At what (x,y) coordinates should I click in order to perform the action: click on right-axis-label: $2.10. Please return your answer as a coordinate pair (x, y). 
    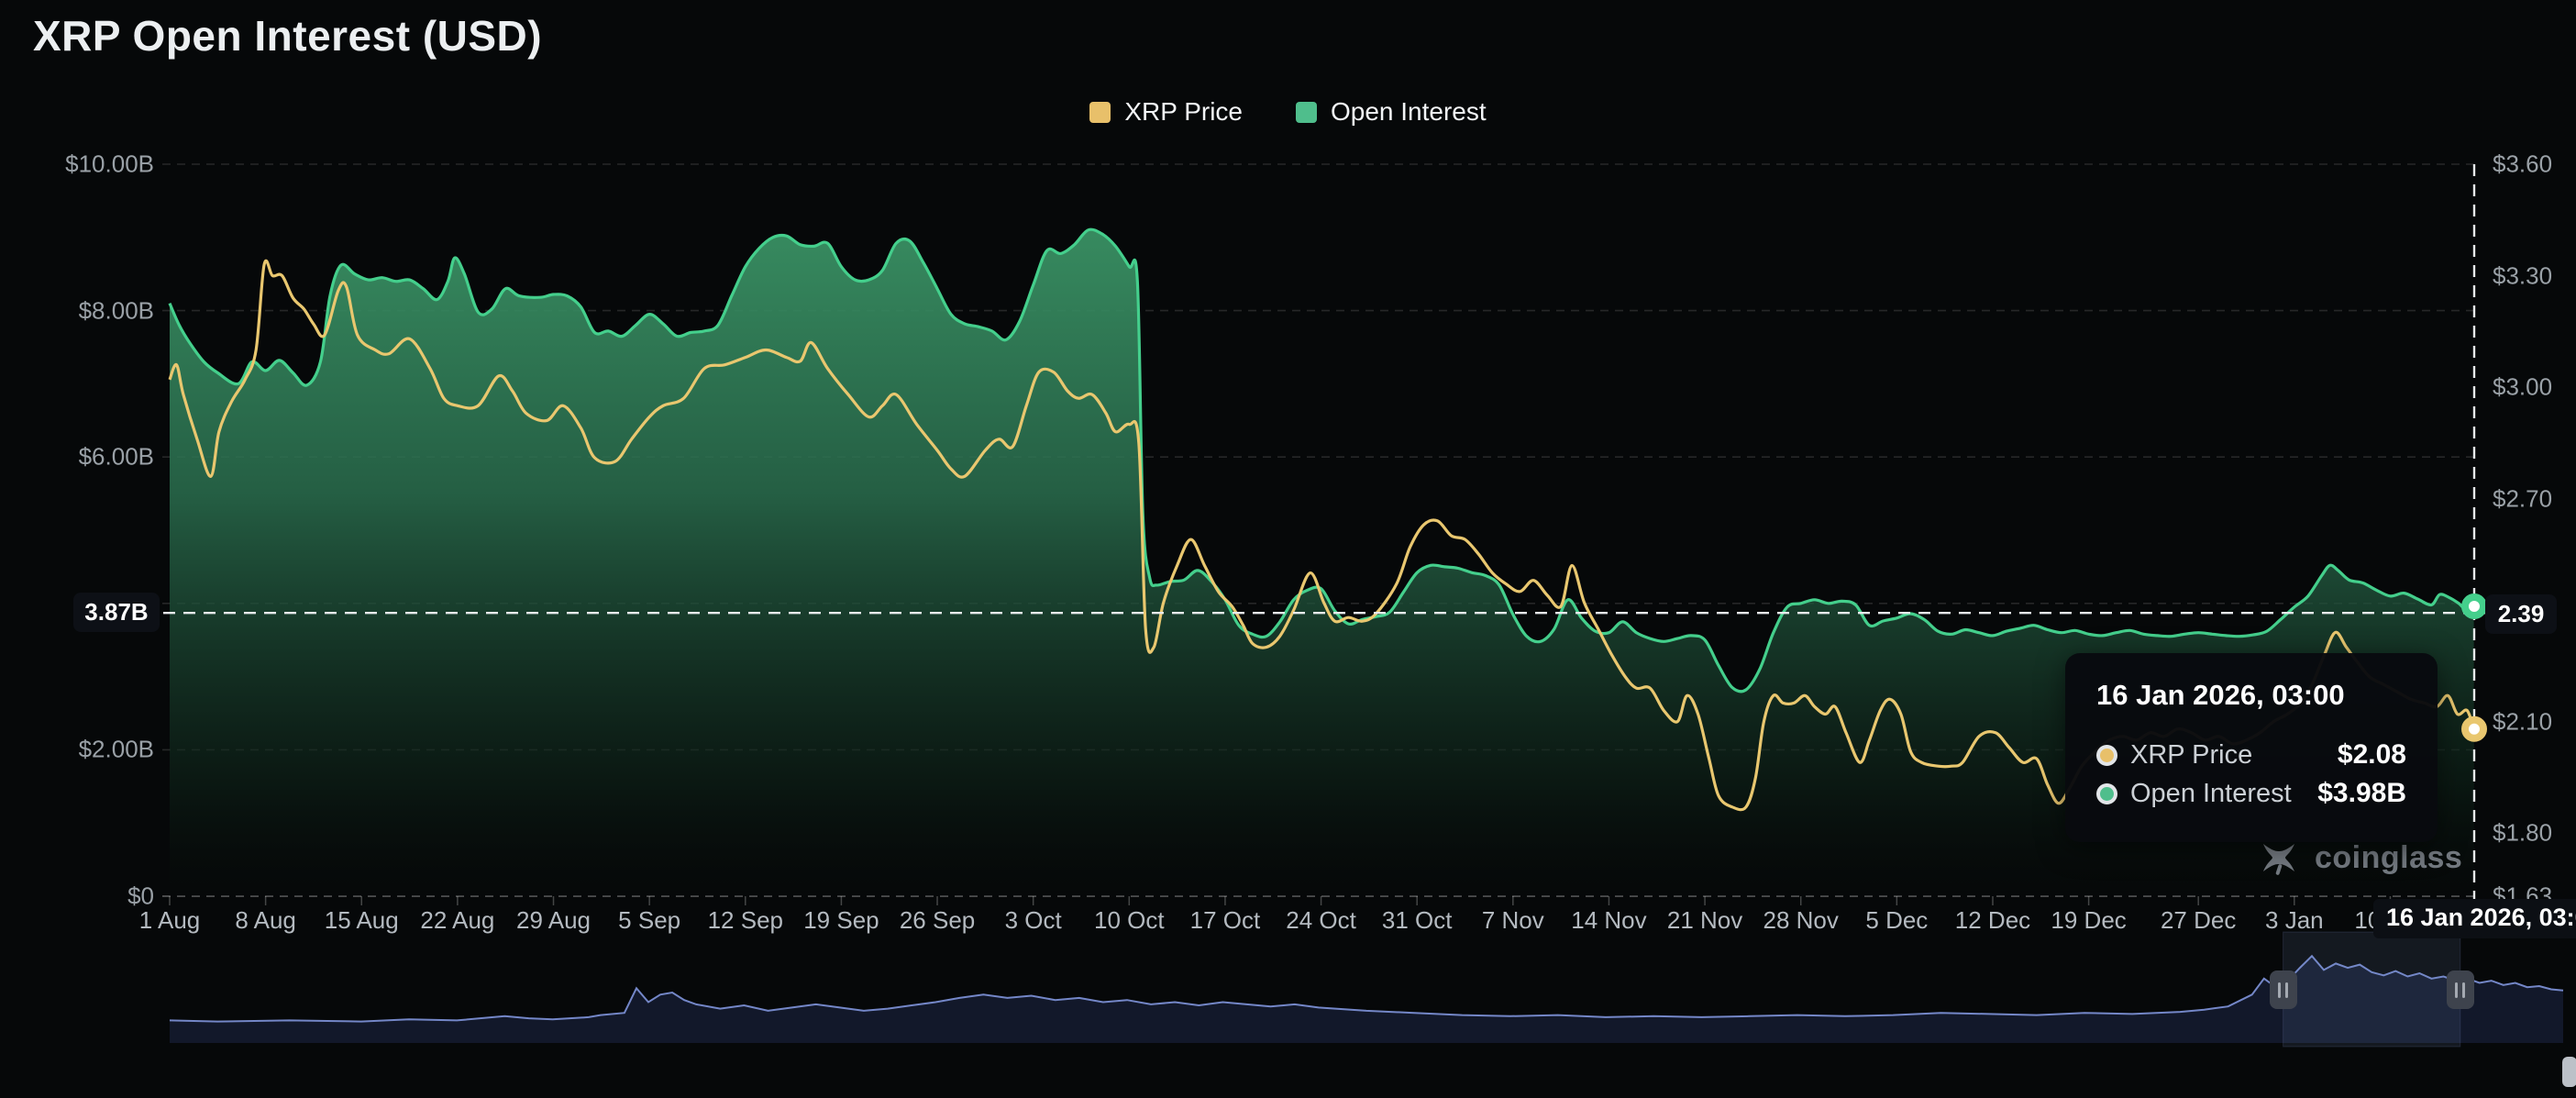
    Looking at the image, I should click on (2523, 721).